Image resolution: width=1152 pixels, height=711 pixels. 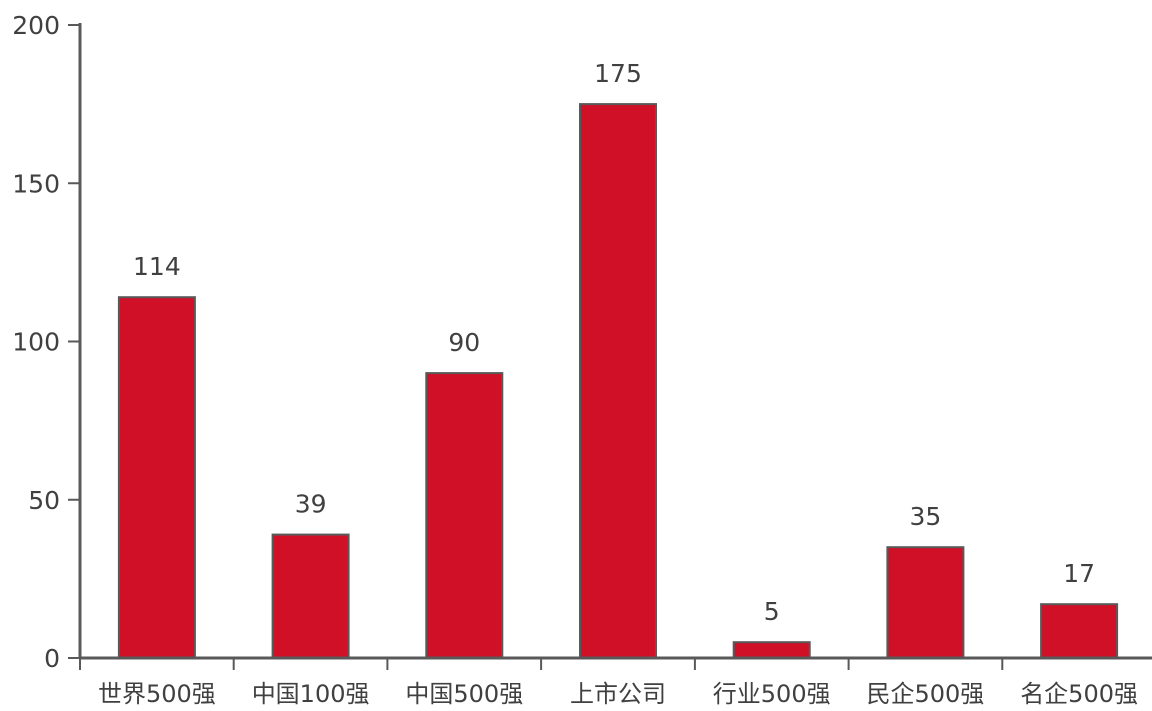 I want to click on category-label-1: 中国100强, so click(x=311, y=694).